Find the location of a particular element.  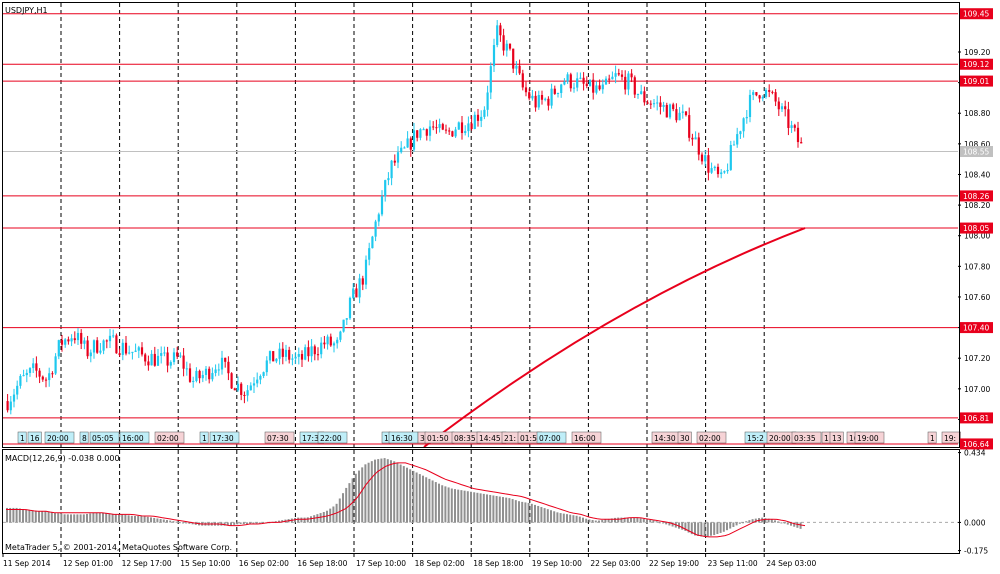

trade-marker-label-15: 01:50 is located at coordinates (438, 438).